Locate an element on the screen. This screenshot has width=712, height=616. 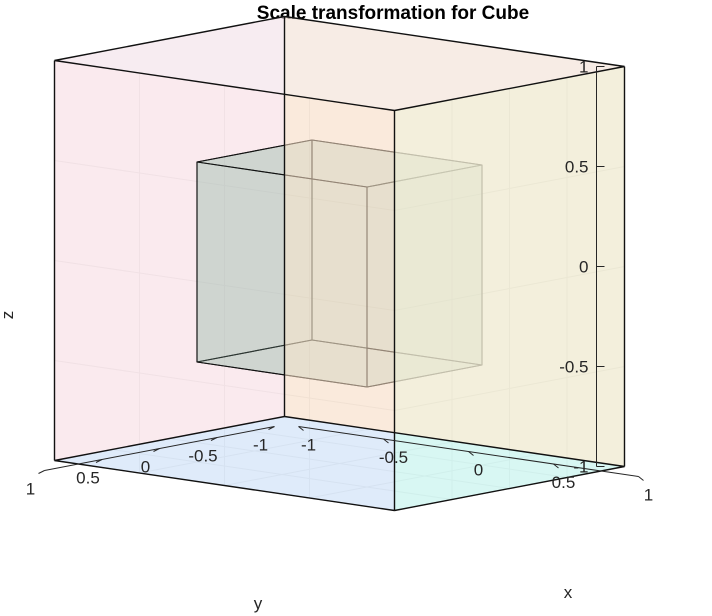
z-tick-label-0: -1 is located at coordinates (580, 467).